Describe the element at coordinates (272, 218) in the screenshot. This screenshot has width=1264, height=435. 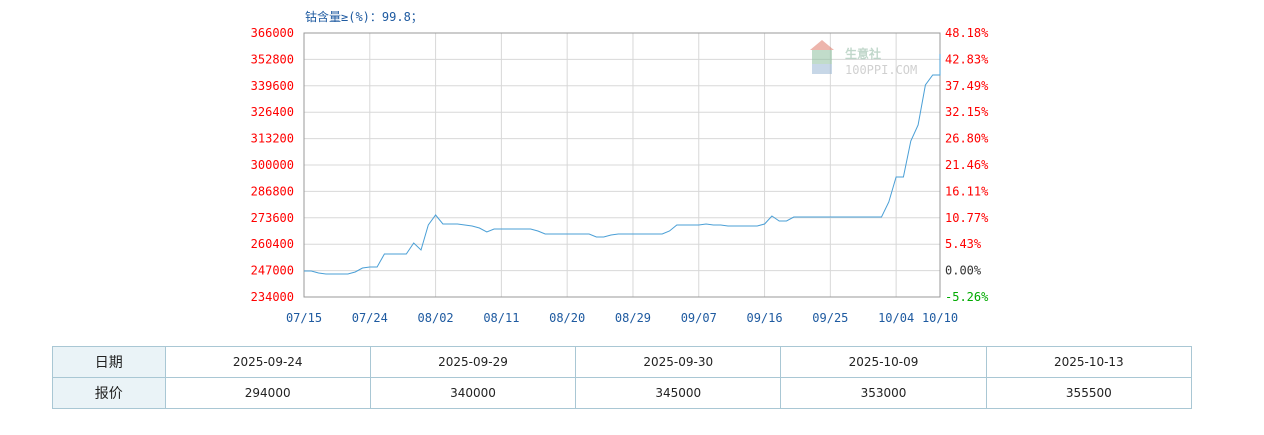
I see `y-left-tick-label: 273600` at that location.